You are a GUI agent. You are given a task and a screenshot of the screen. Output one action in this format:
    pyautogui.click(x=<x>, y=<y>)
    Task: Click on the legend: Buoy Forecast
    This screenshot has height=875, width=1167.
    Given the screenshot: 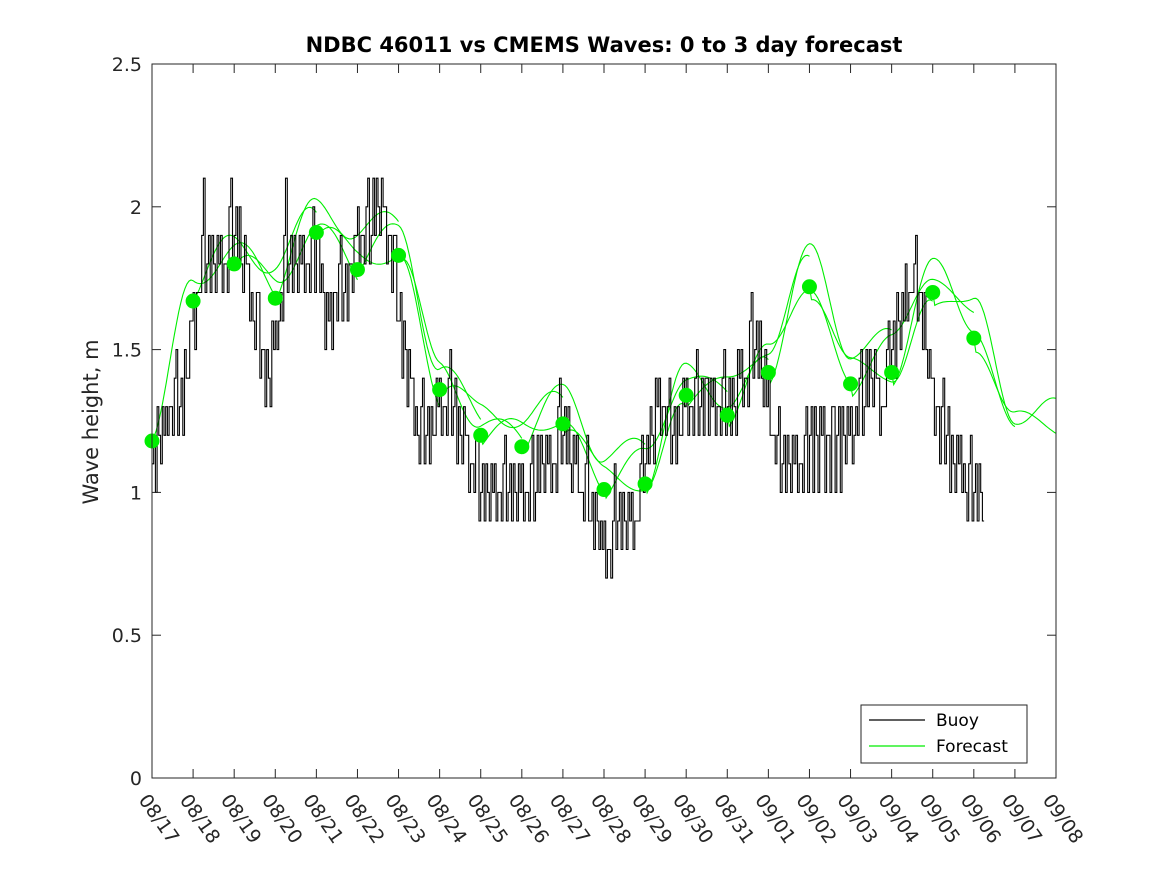 What is the action you would take?
    pyautogui.click(x=944, y=734)
    